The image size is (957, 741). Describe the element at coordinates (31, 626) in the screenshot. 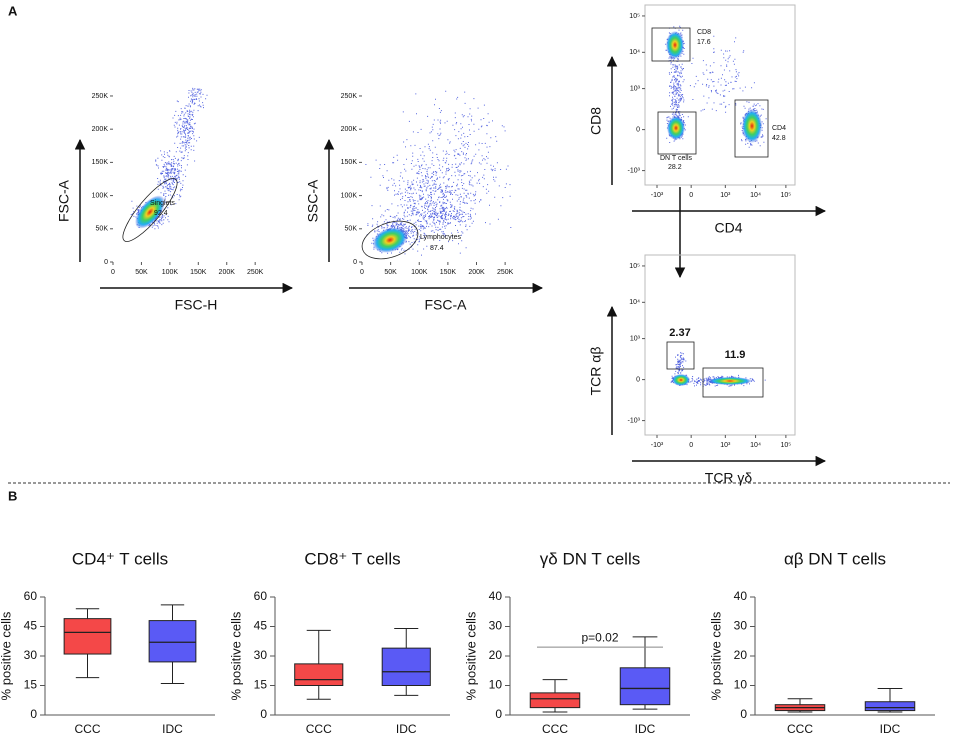

I see `y-tick-label: 45` at that location.